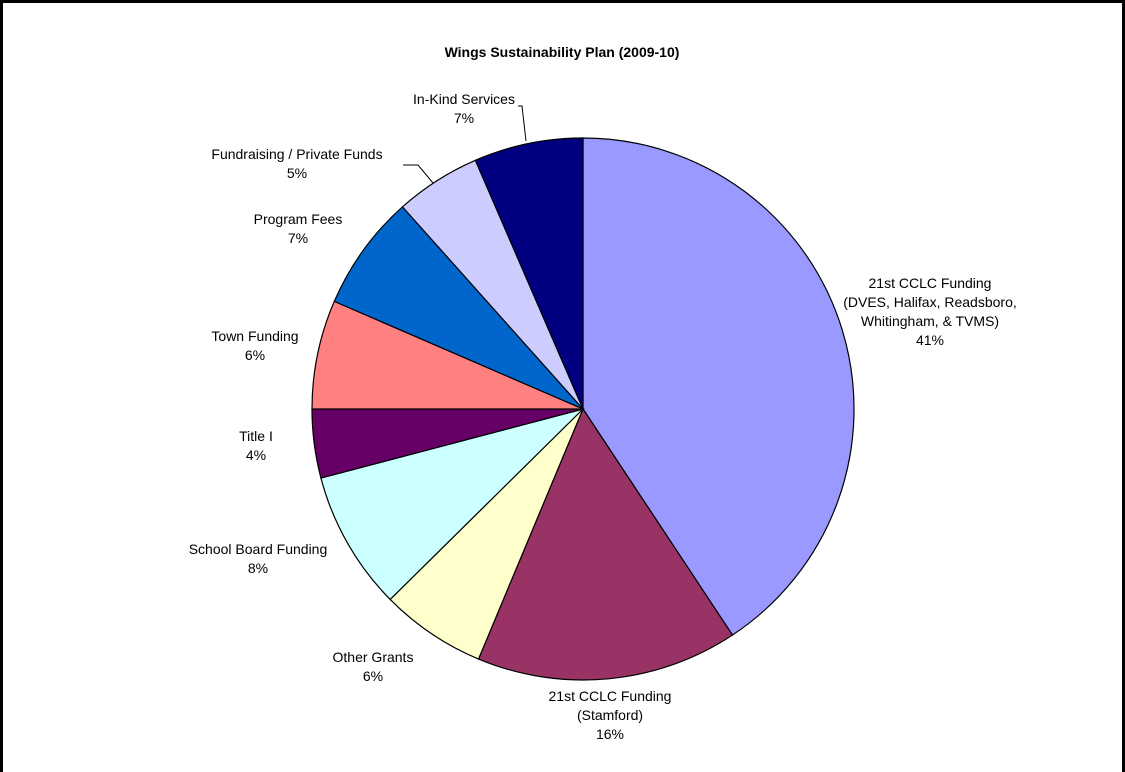 This screenshot has height=772, width=1125. What do you see at coordinates (298, 228) in the screenshot?
I see `slice-label-6: Program Fees 7%` at bounding box center [298, 228].